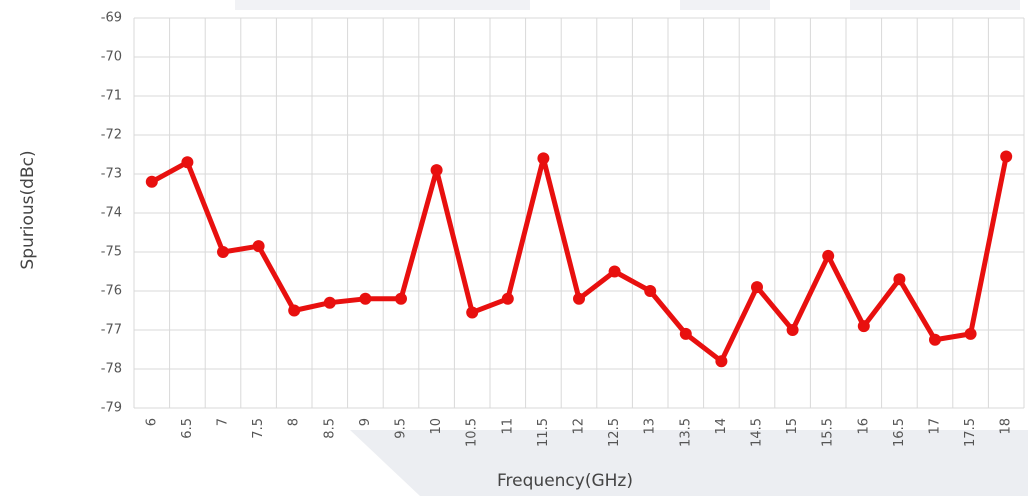  What do you see at coordinates (111, 408) in the screenshot?
I see `y-tick-label: -79` at bounding box center [111, 408].